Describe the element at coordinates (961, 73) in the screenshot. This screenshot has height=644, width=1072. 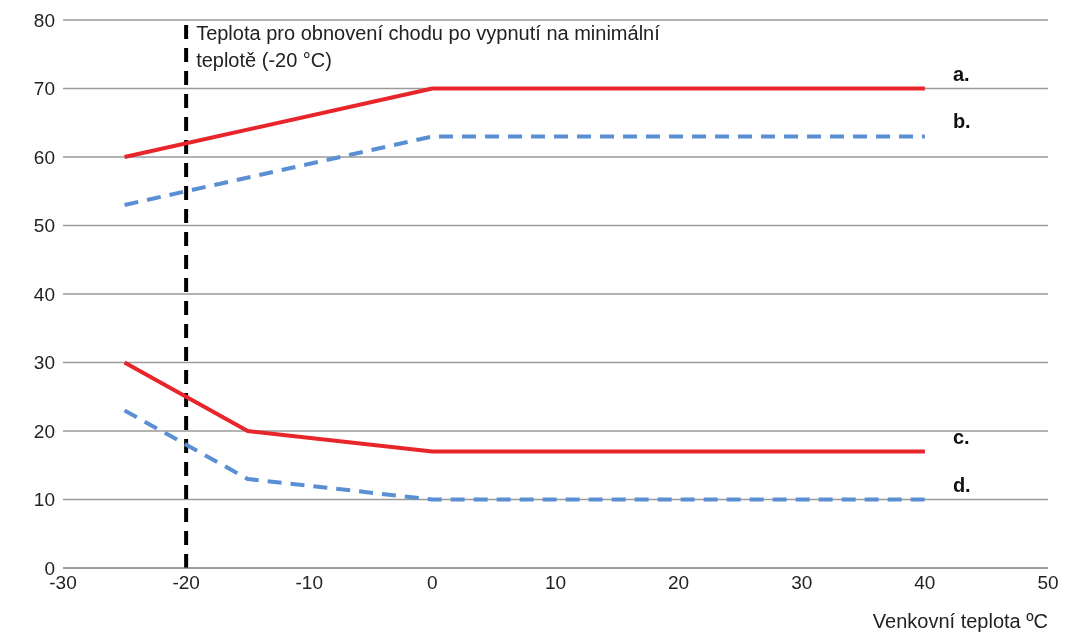
I see `series-label: a.` at that location.